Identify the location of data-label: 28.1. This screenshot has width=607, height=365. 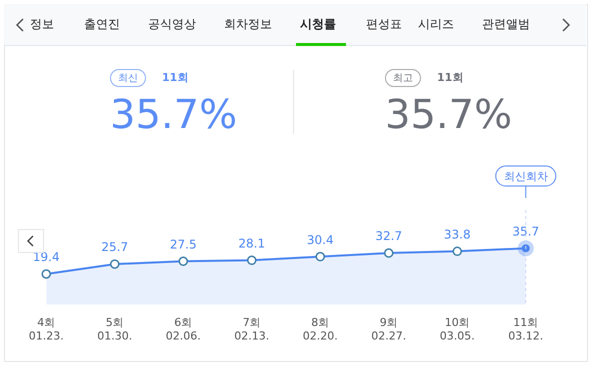
(252, 243).